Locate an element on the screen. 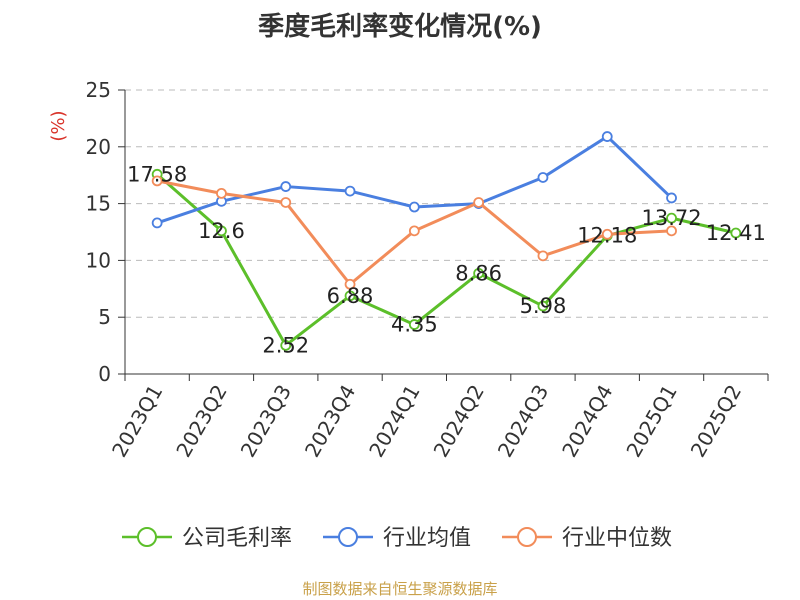 The height and width of the screenshot is (600, 800). x-tick-label: 2024Q2 is located at coordinates (459, 421).